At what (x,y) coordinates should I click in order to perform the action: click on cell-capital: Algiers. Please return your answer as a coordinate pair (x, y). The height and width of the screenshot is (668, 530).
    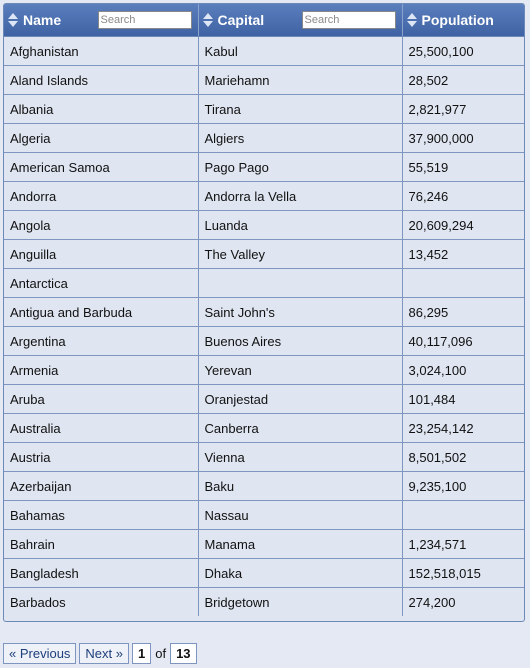
    Looking at the image, I should click on (300, 138).